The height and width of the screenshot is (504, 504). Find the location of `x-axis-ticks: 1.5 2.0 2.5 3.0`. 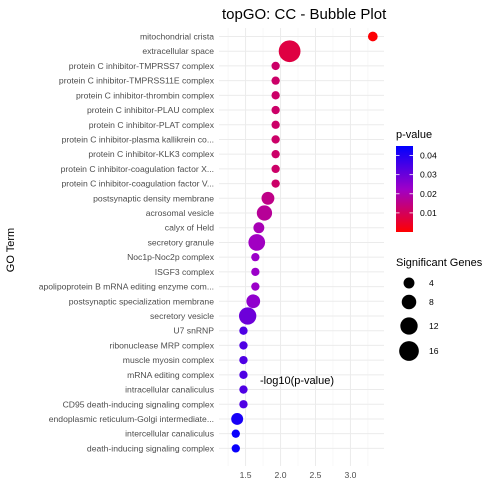

x-axis-ticks: 1.5 2.0 2.5 3.0 is located at coordinates (298, 475).